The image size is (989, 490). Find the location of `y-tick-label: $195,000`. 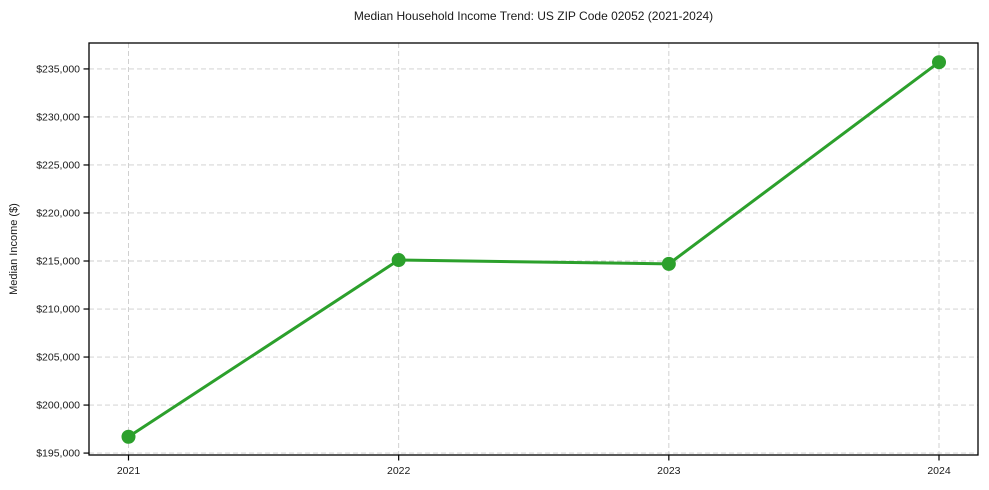

y-tick-label: $195,000 is located at coordinates (58, 454).